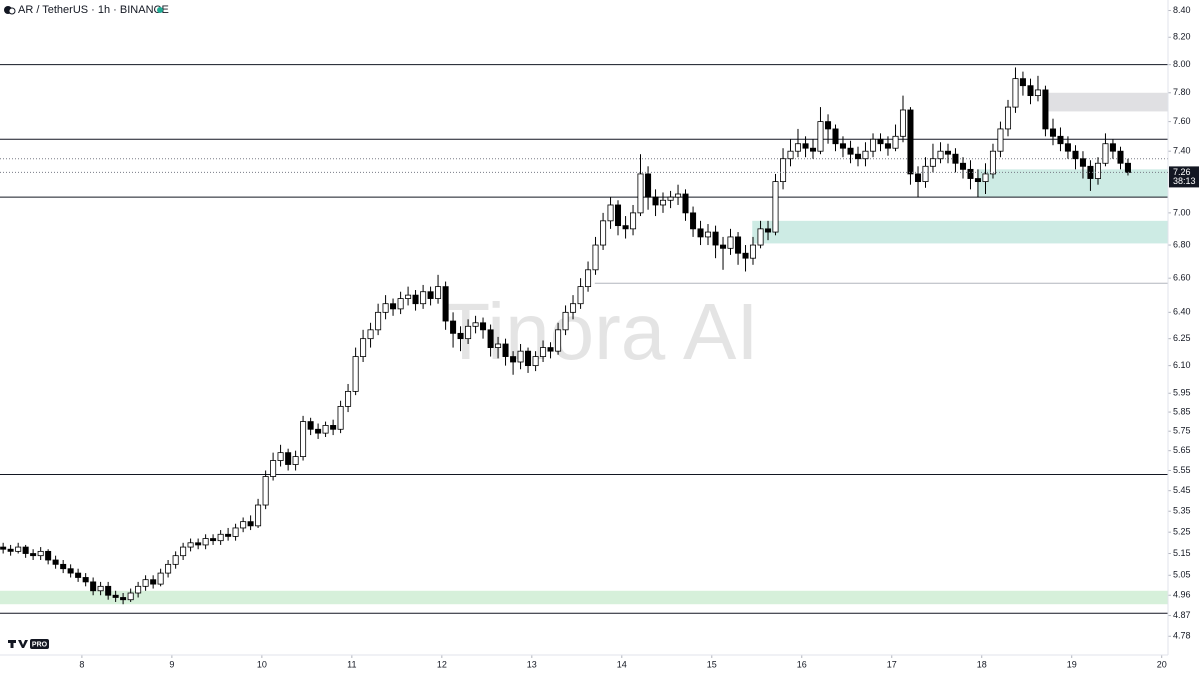  I want to click on y-tick-label: 5.75, so click(1182, 431).